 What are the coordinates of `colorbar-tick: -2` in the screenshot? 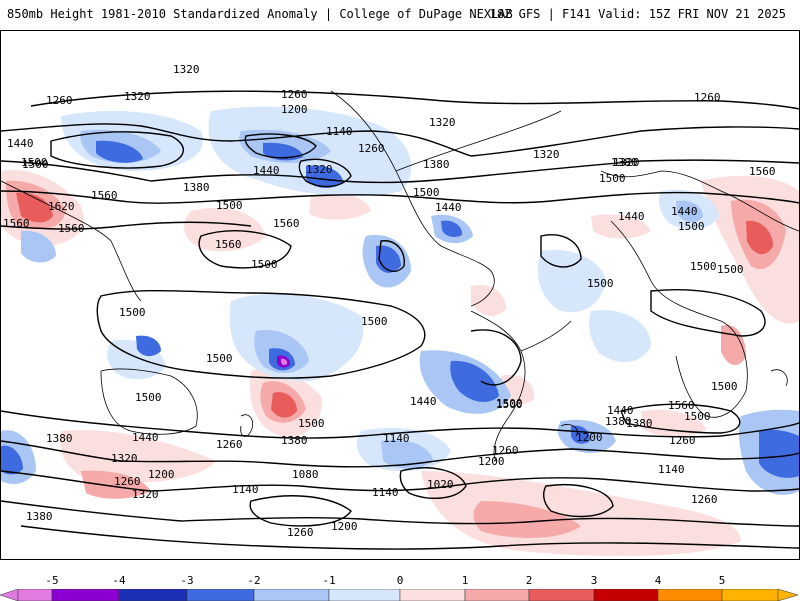 It's located at (254, 580).